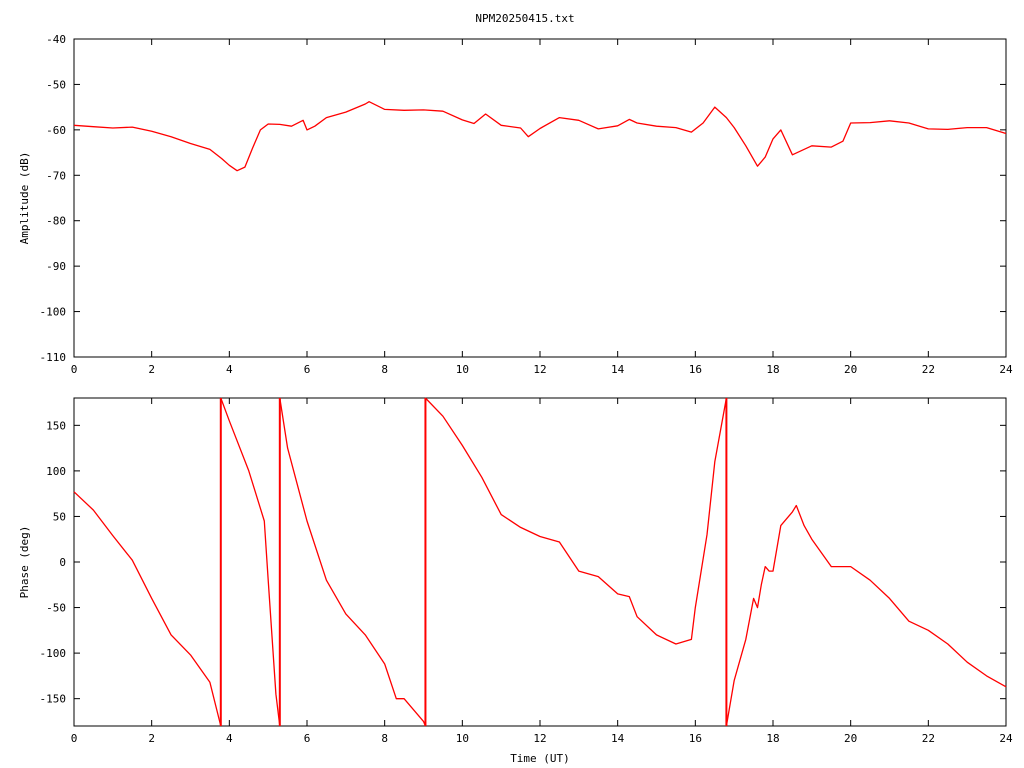 Image resolution: width=1024 pixels, height=768 pixels. Describe the element at coordinates (56, 471) in the screenshot. I see `y-tick-label: 100` at that location.